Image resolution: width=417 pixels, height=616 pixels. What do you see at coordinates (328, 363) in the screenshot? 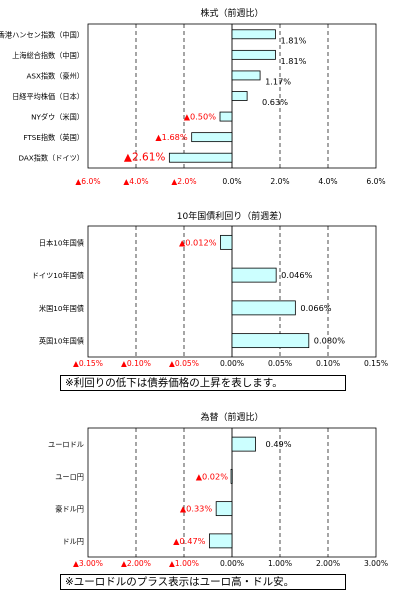
I see `x-tick-label: 0.10%` at bounding box center [328, 363].